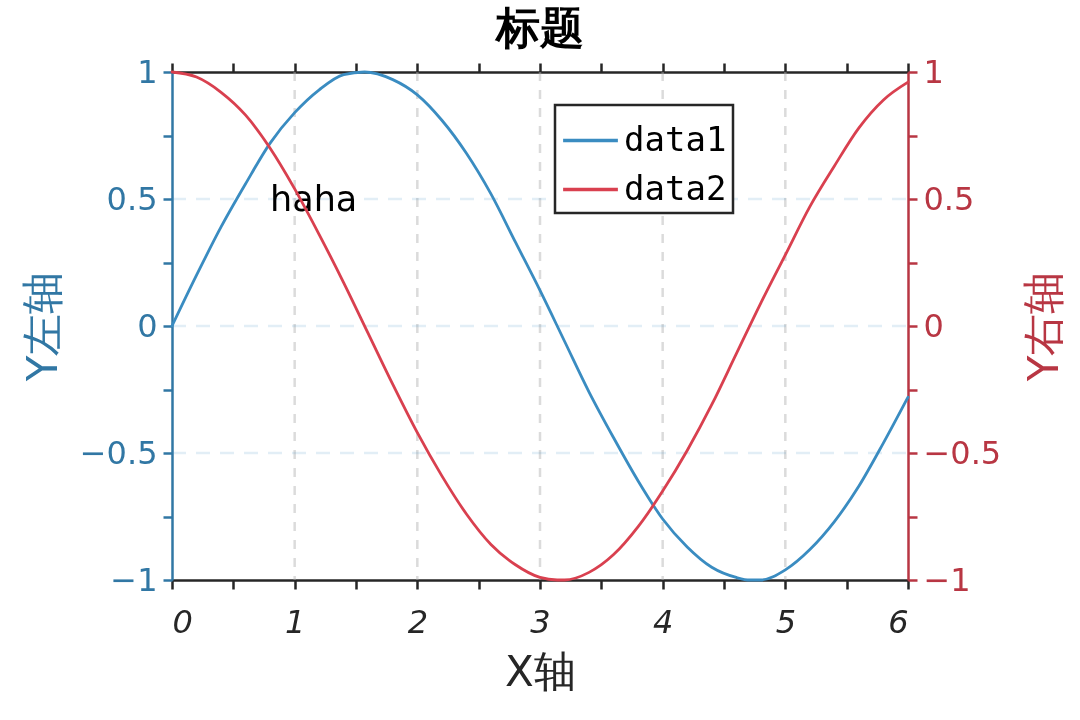 The width and height of the screenshot is (1080, 720). I want to click on y-tick-label: −0.5, so click(118, 452).